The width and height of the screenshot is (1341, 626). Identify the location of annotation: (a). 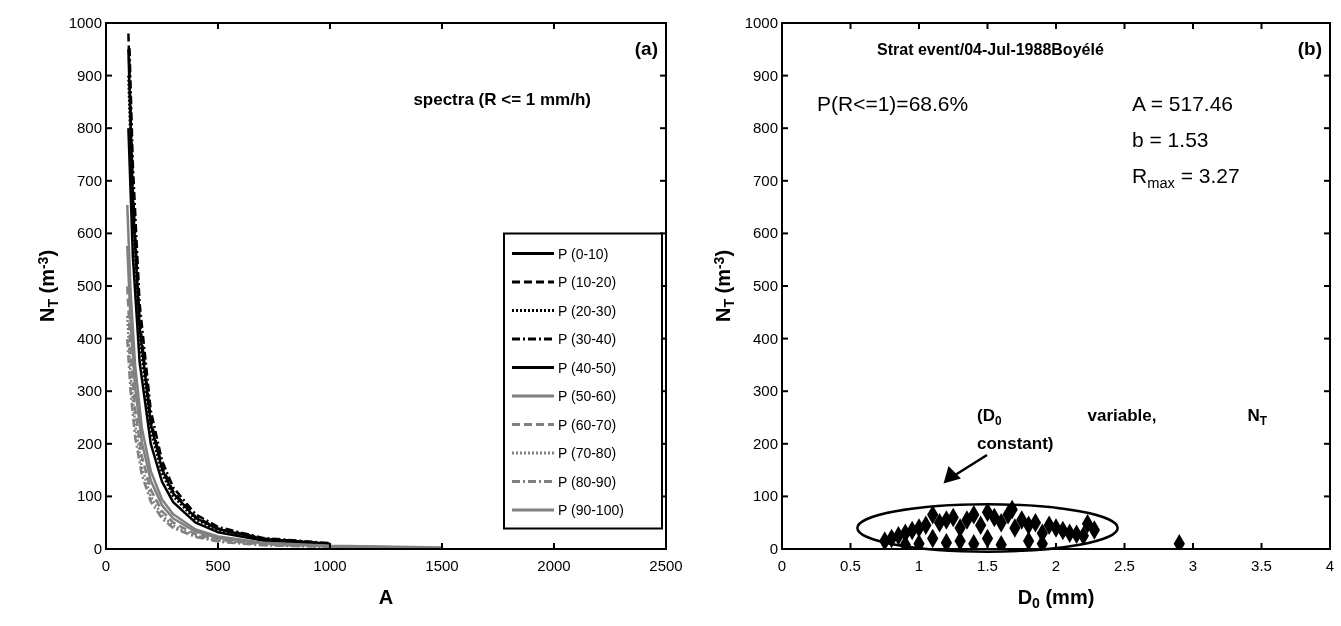
(646, 48).